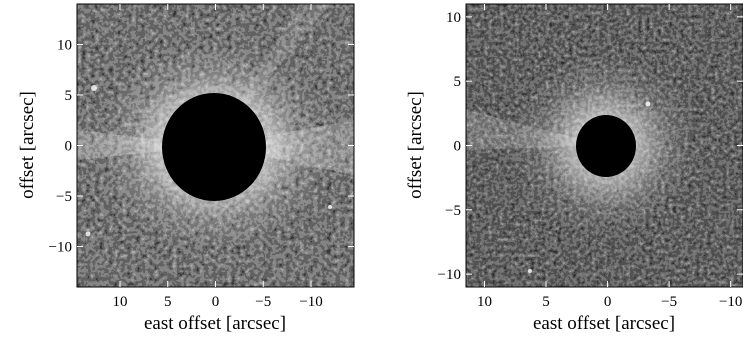 This screenshot has height=337, width=743. What do you see at coordinates (604, 323) in the screenshot?
I see `right-xlabel: east offset [arcsec]` at bounding box center [604, 323].